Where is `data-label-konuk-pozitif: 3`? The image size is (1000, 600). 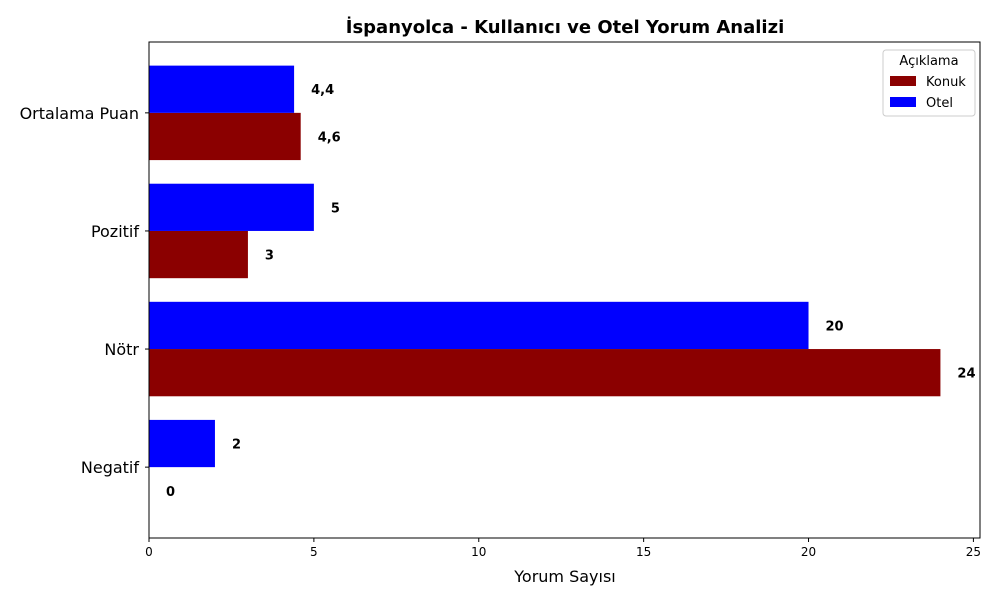
data-label-konuk-pozitif: 3 is located at coordinates (269, 256).